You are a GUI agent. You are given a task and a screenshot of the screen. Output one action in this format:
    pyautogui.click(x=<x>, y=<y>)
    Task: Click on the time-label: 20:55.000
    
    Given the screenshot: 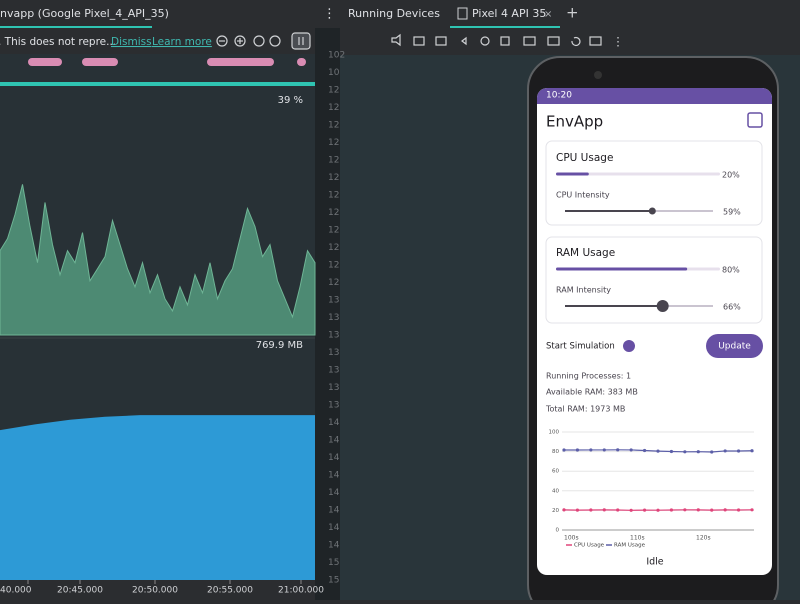 What is the action you would take?
    pyautogui.click(x=230, y=591)
    